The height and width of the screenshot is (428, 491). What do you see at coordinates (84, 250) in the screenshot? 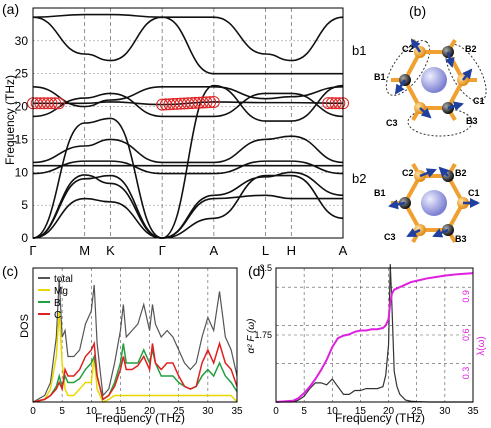
I see `tick-label: M` at bounding box center [84, 250].